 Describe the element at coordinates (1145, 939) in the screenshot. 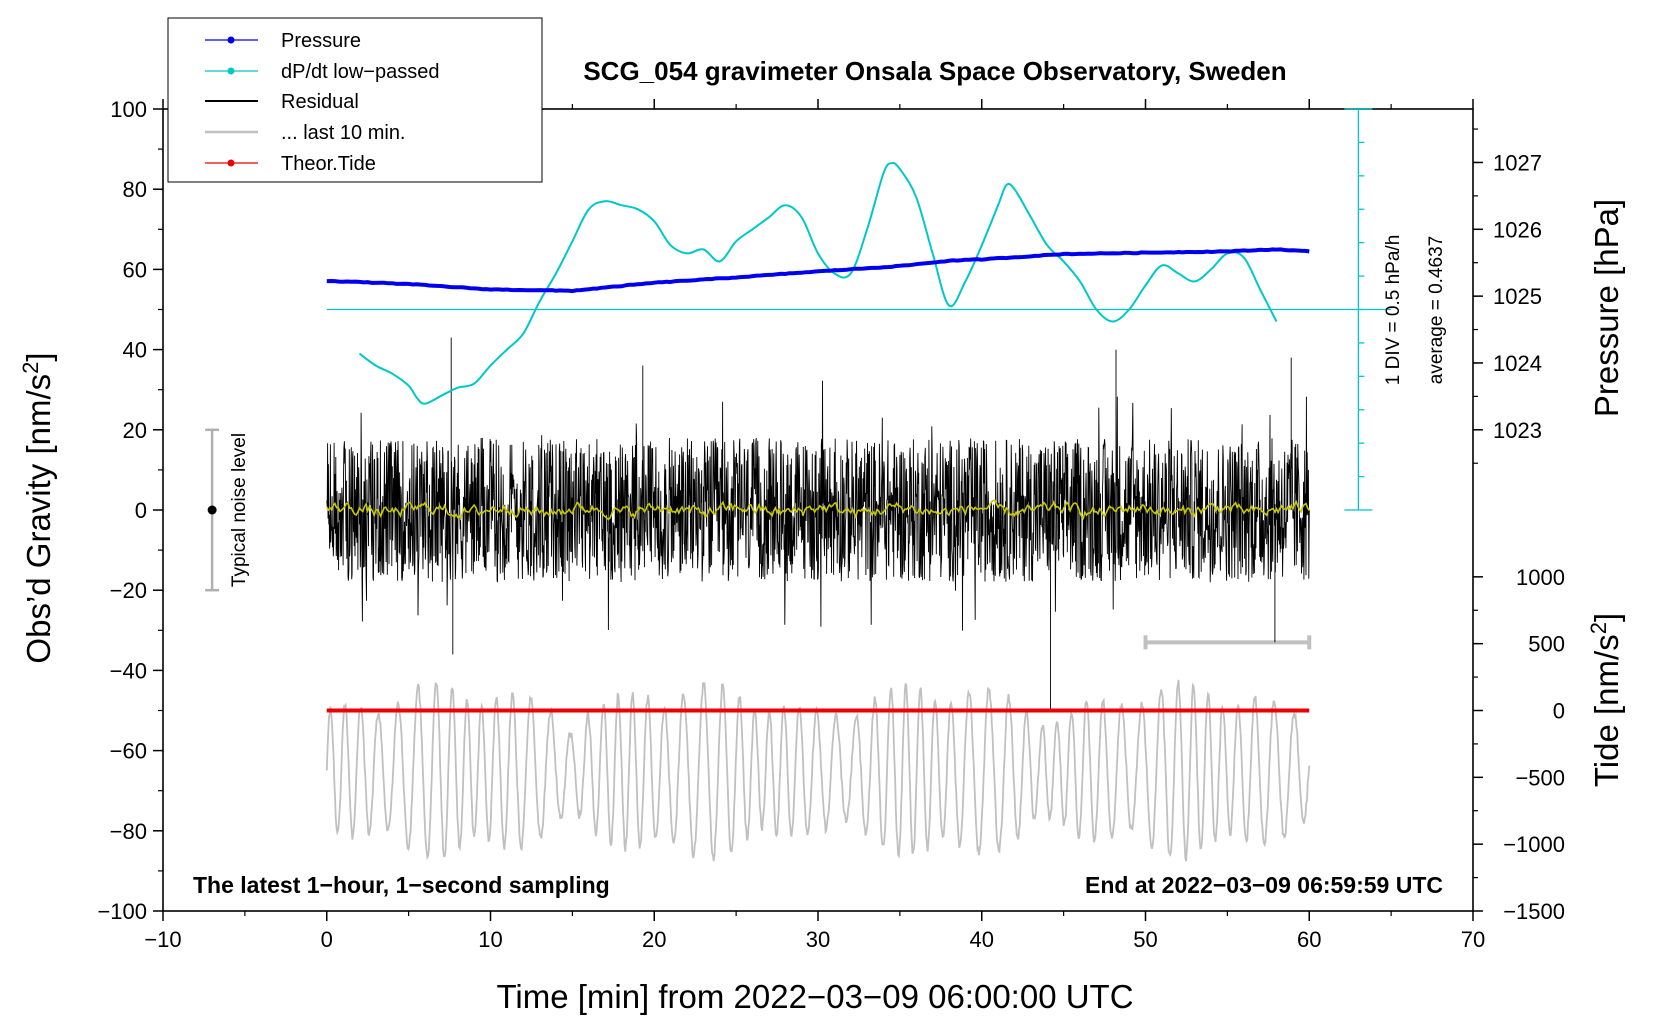

I see `x-tick-label: 50` at that location.